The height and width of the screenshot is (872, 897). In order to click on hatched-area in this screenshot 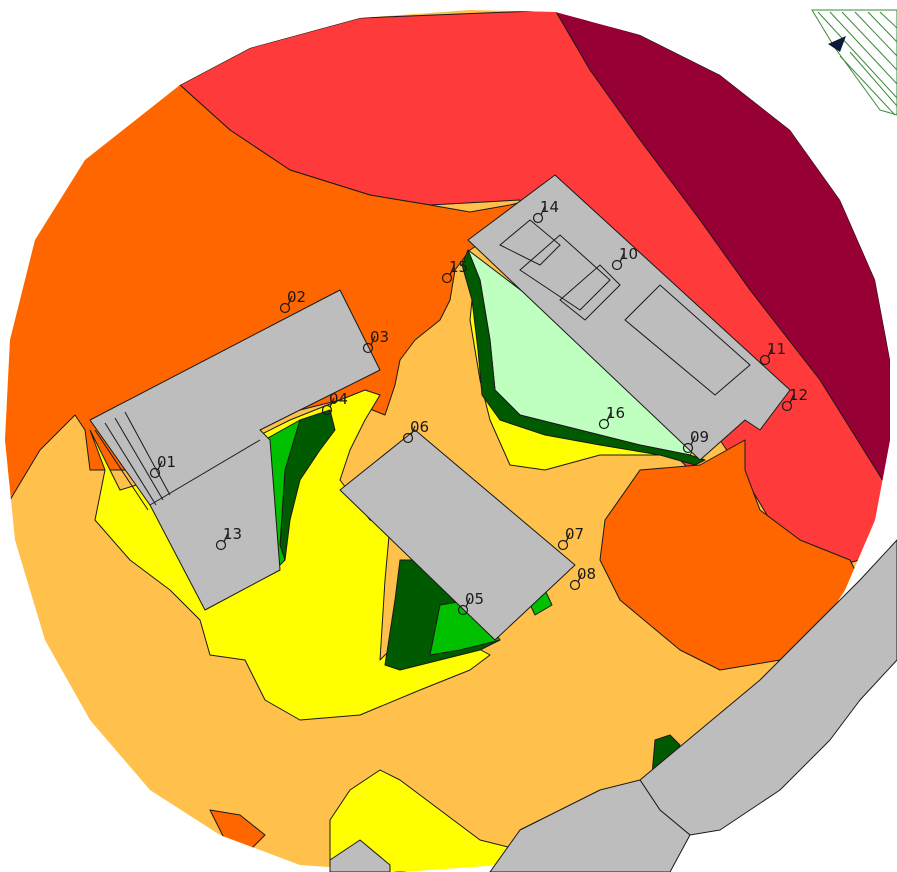, I will do `click(854, 62)`.